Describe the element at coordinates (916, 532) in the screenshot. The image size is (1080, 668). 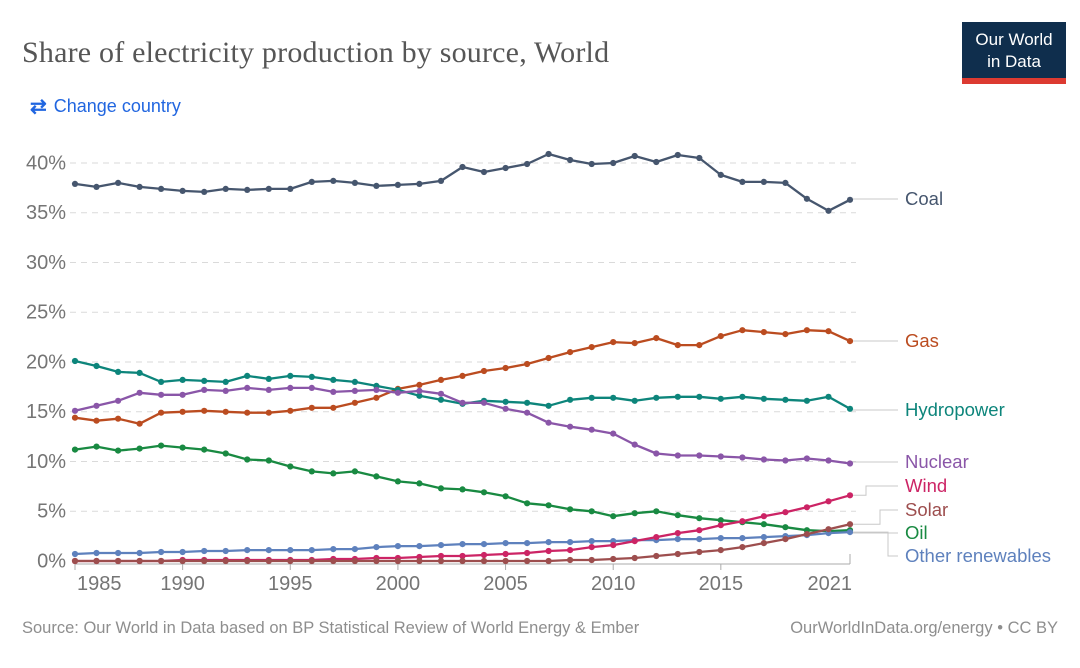
I see `legend-label-oil: Oil` at that location.